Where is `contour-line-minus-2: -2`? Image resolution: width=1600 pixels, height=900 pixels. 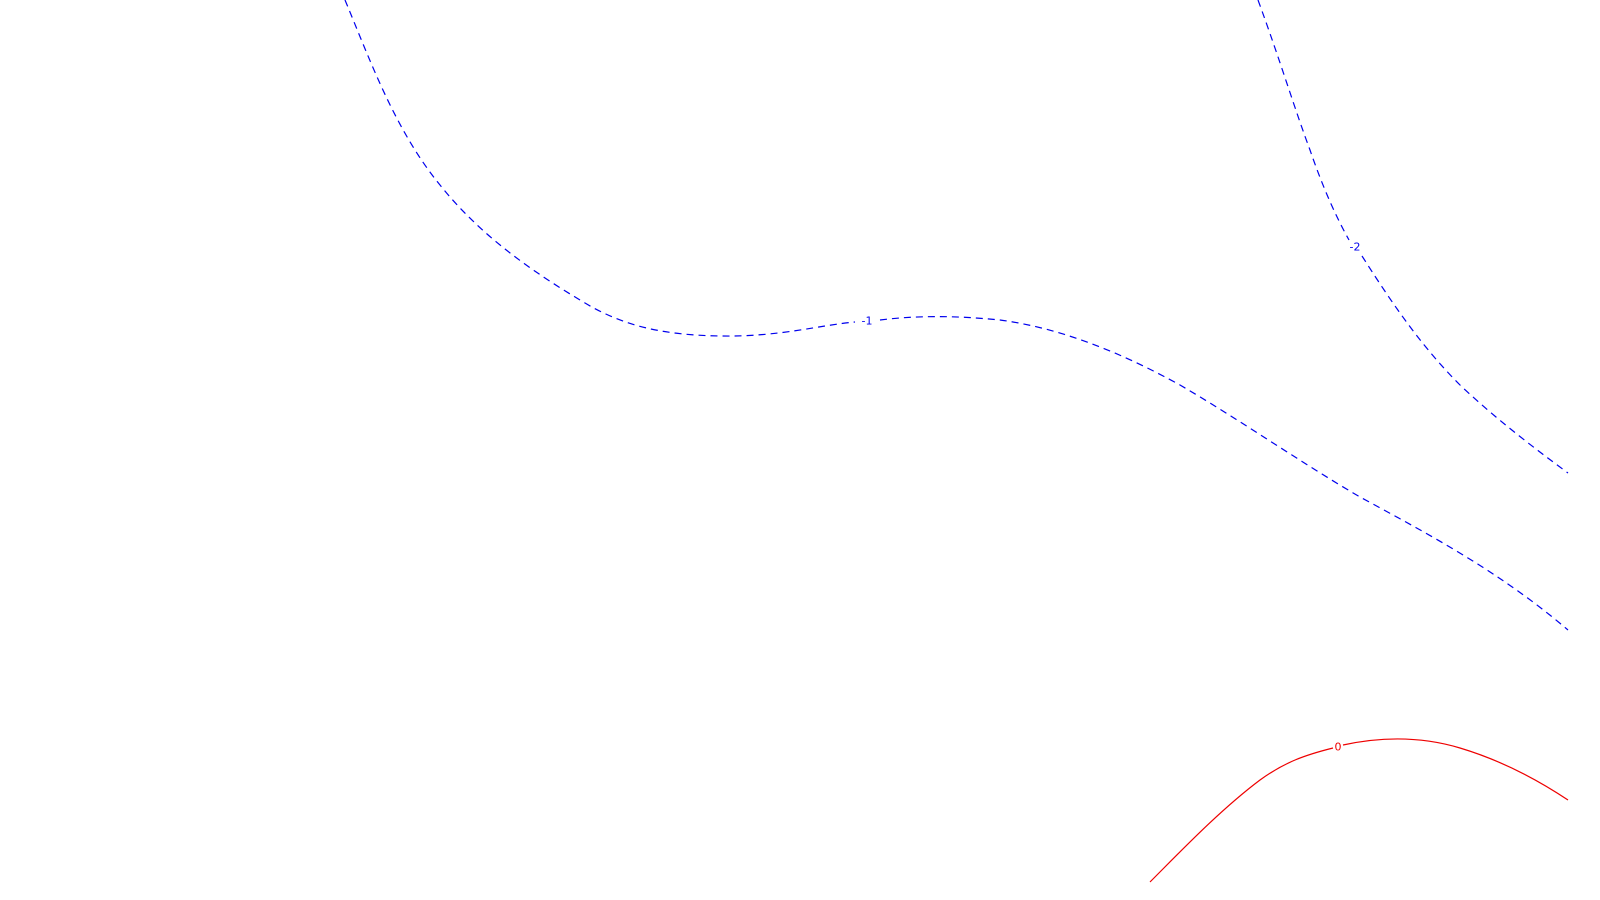 contour-line-minus-2: -2 is located at coordinates (1413, 237).